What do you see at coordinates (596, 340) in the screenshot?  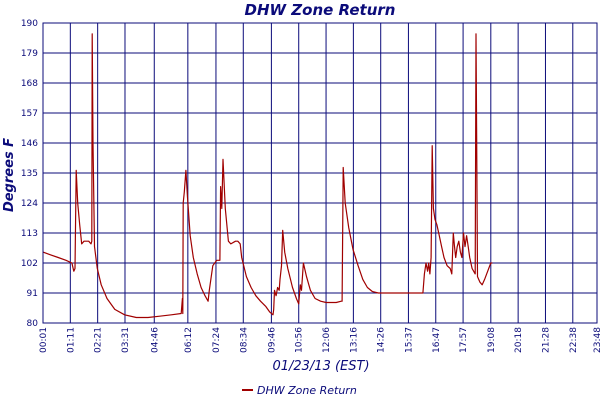 I see `x-tick-label: 23:48` at bounding box center [596, 340].